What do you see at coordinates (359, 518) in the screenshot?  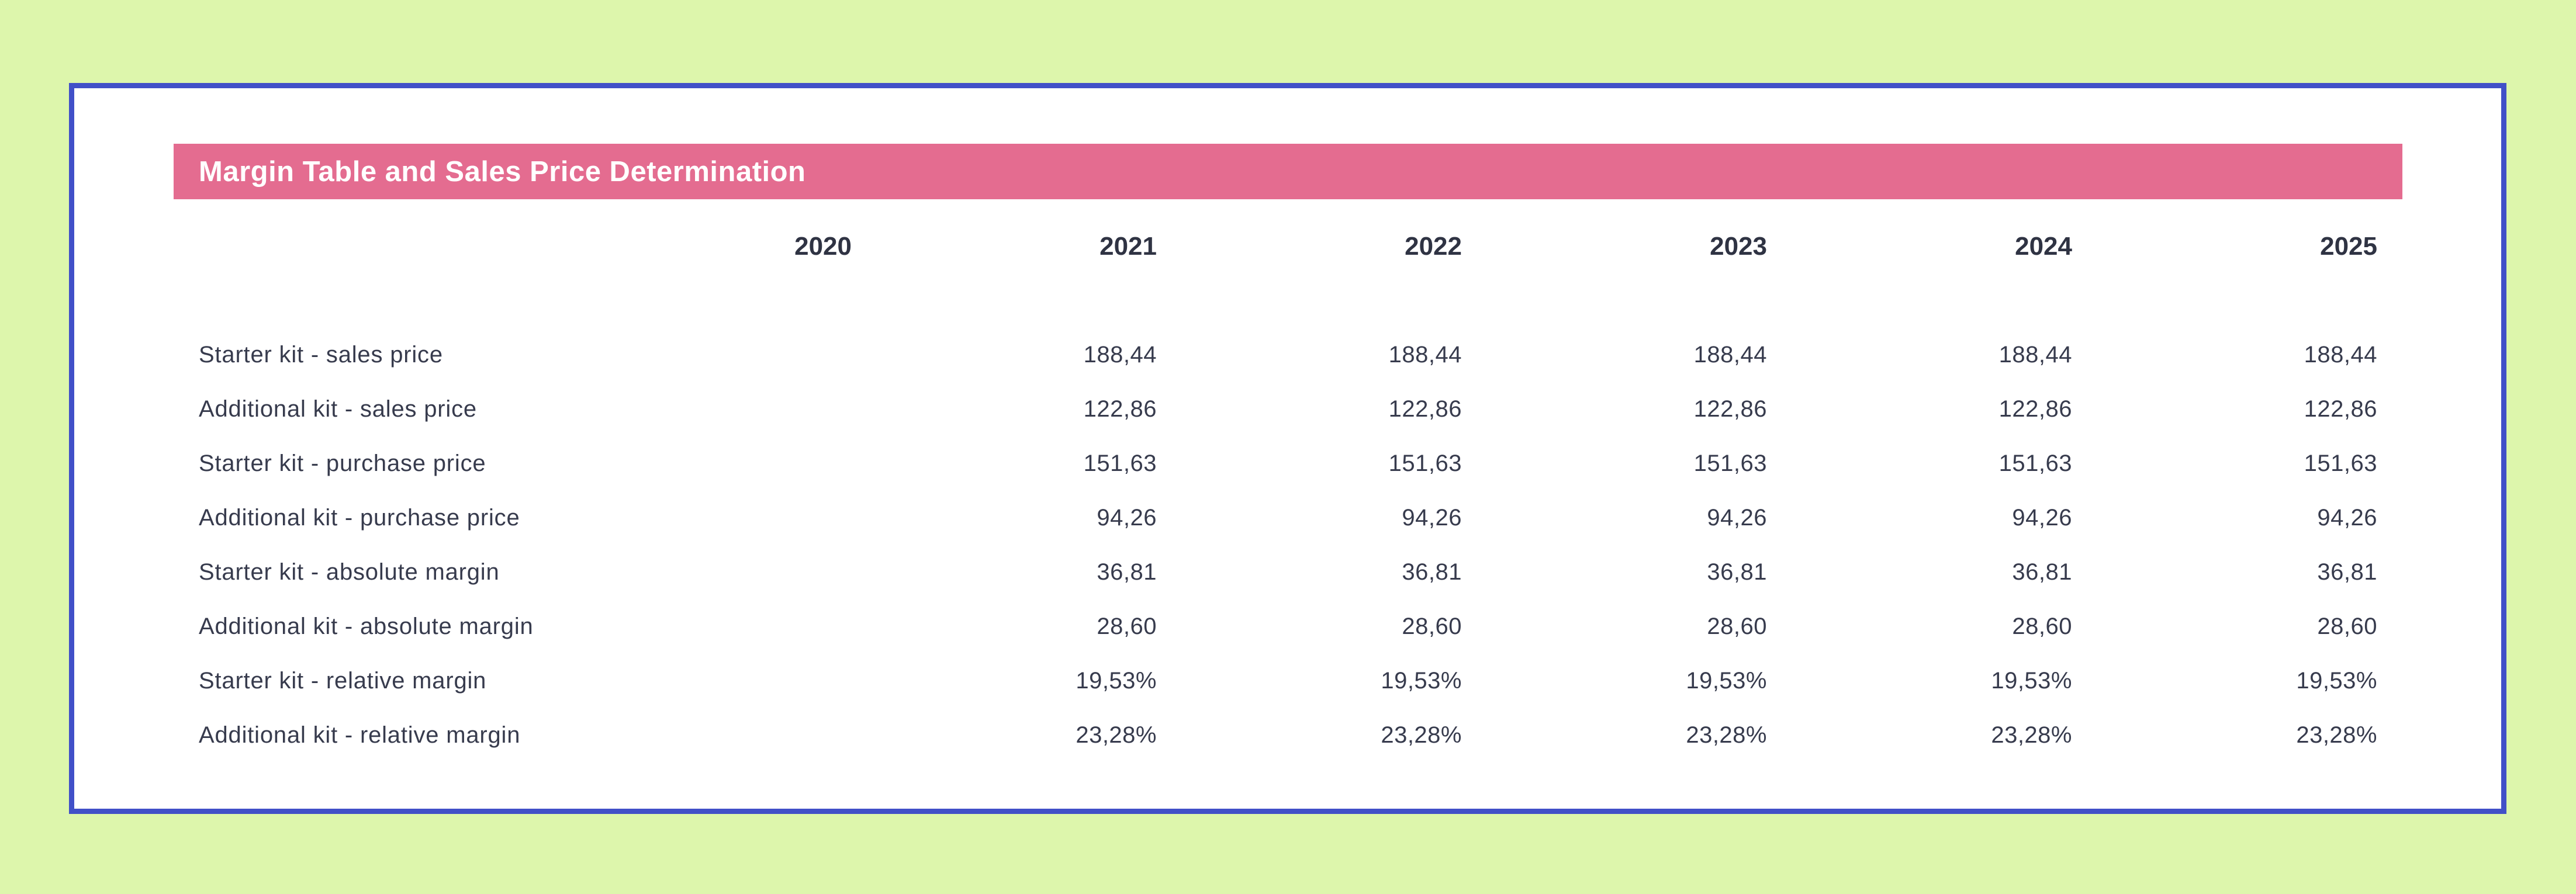 I see `row-label: Additional kit - purchase price` at bounding box center [359, 518].